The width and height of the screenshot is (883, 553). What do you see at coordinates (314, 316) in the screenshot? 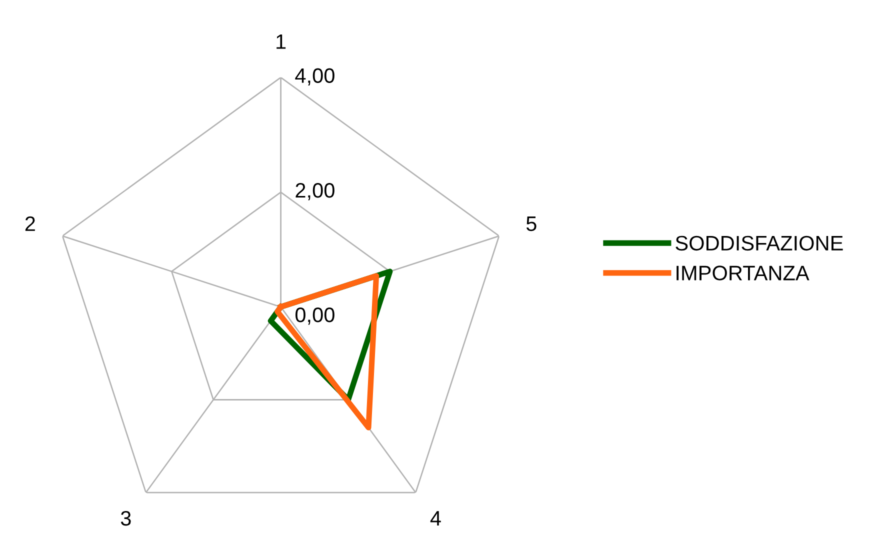
I see `y-tick-label: 0,00` at bounding box center [314, 316].